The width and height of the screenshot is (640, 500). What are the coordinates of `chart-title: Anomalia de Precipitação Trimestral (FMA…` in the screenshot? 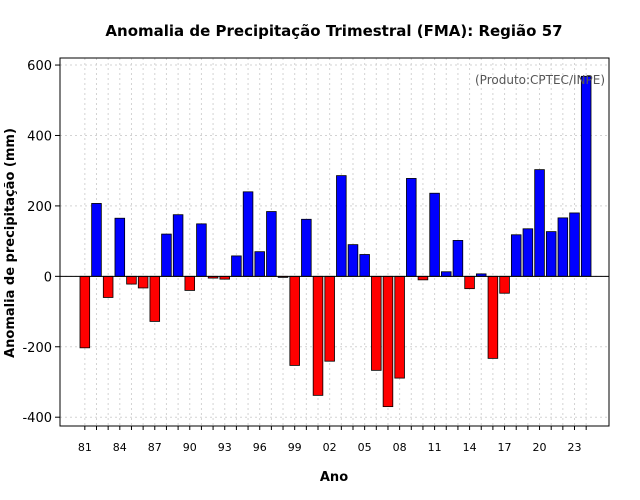 It's located at (333, 31).